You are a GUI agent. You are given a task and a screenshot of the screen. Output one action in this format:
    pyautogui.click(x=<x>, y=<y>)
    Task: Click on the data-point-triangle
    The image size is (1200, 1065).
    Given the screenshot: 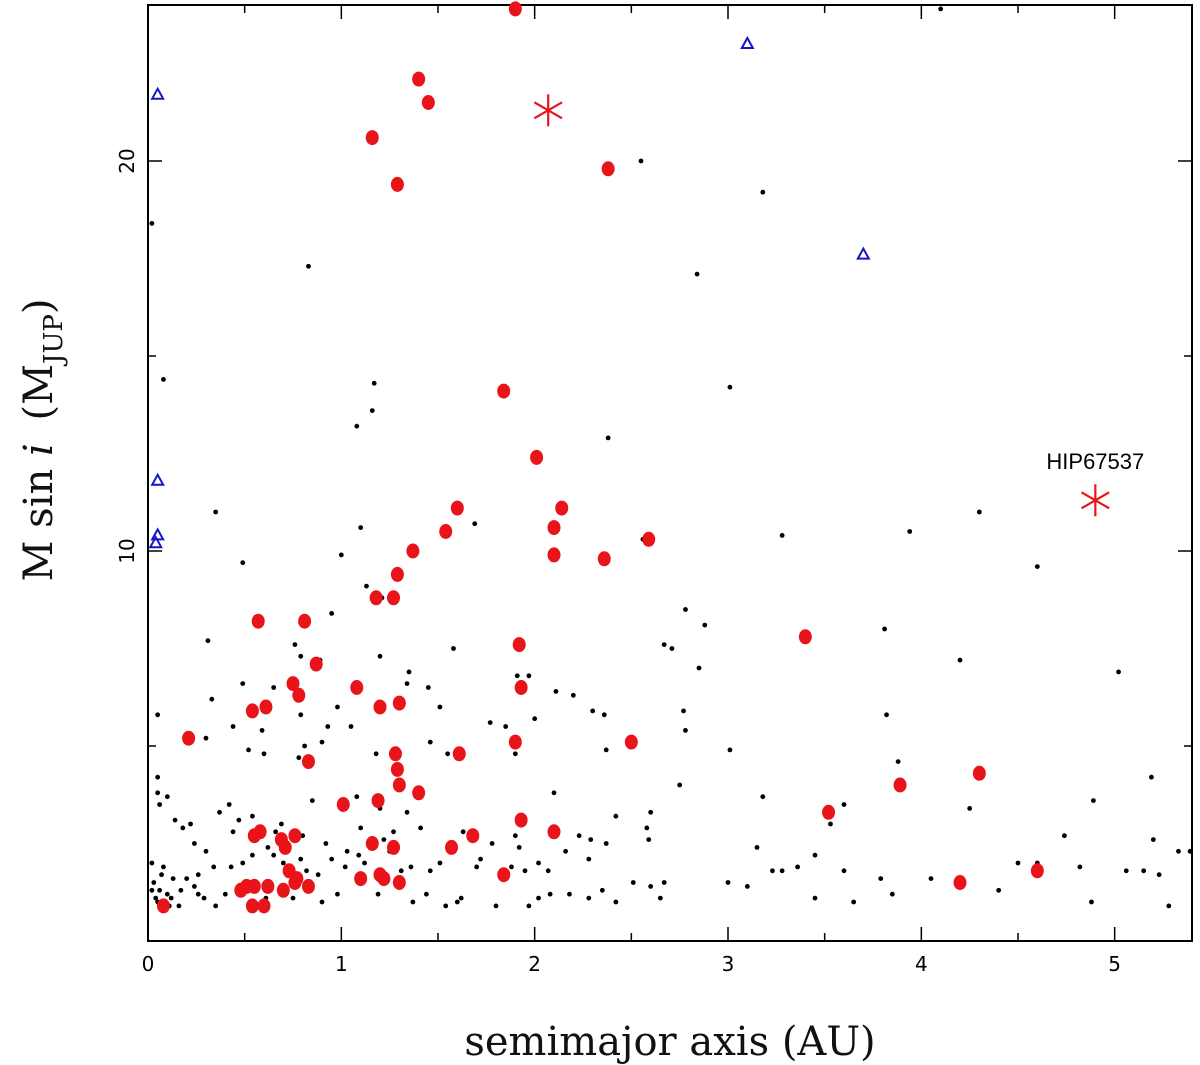 What is the action you would take?
    pyautogui.click(x=863, y=253)
    